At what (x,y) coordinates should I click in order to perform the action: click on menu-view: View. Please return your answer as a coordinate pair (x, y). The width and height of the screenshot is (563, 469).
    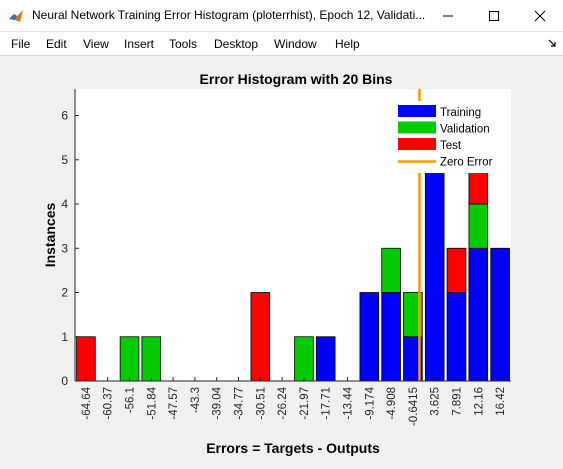
    Looking at the image, I should click on (96, 44).